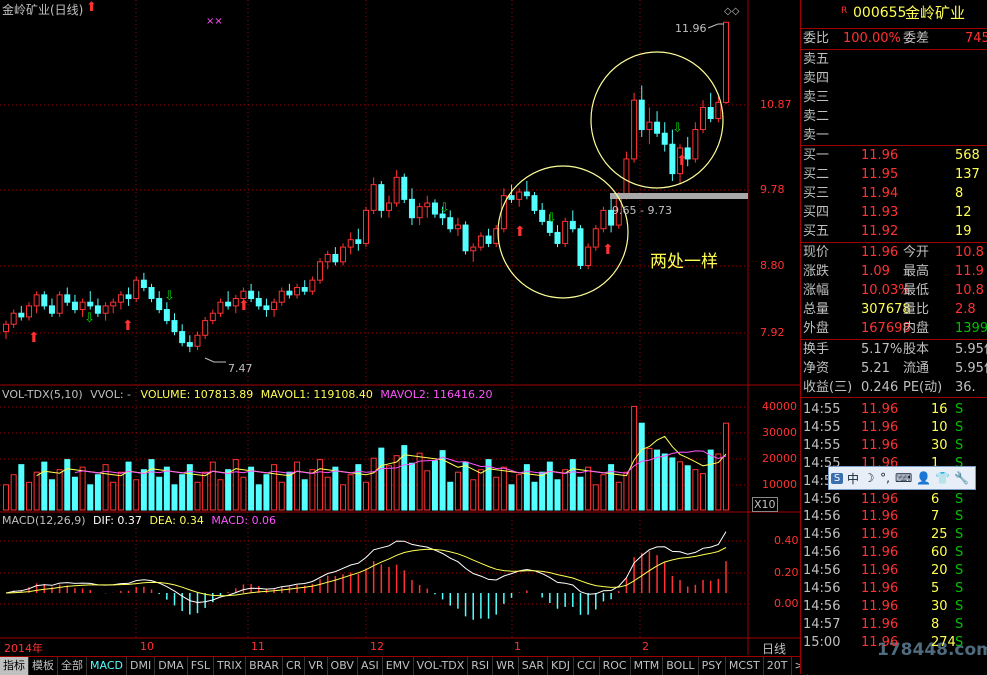 This screenshot has height=675, width=987. I want to click on stat-value: 11.96, so click(880, 252).